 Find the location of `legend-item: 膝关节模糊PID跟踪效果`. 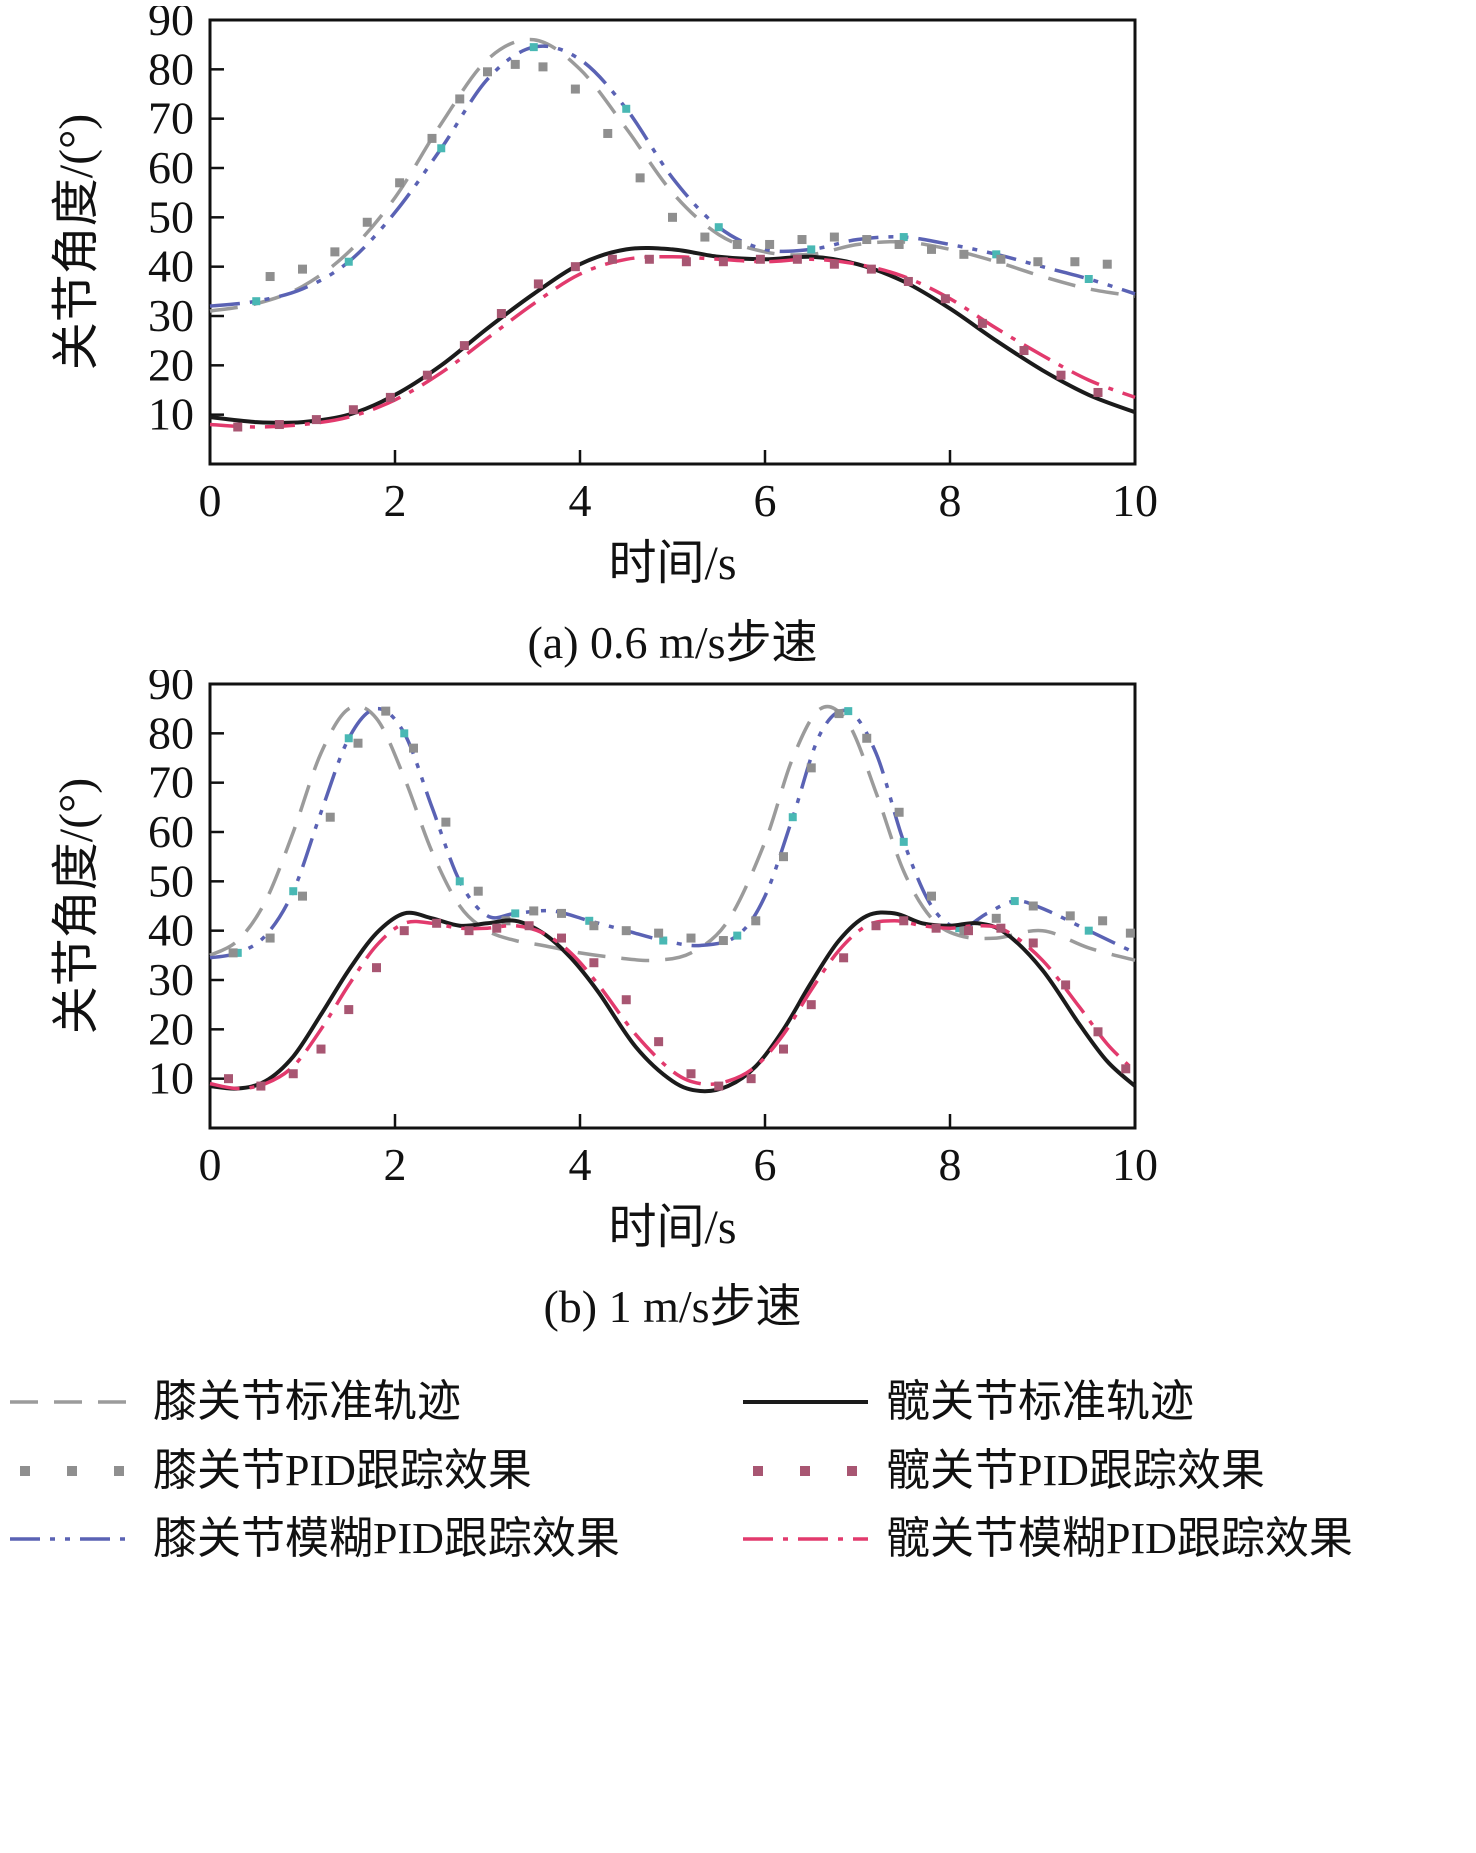

legend-item: 膝关节模糊PID跟踪效果 is located at coordinates (371, 1538).